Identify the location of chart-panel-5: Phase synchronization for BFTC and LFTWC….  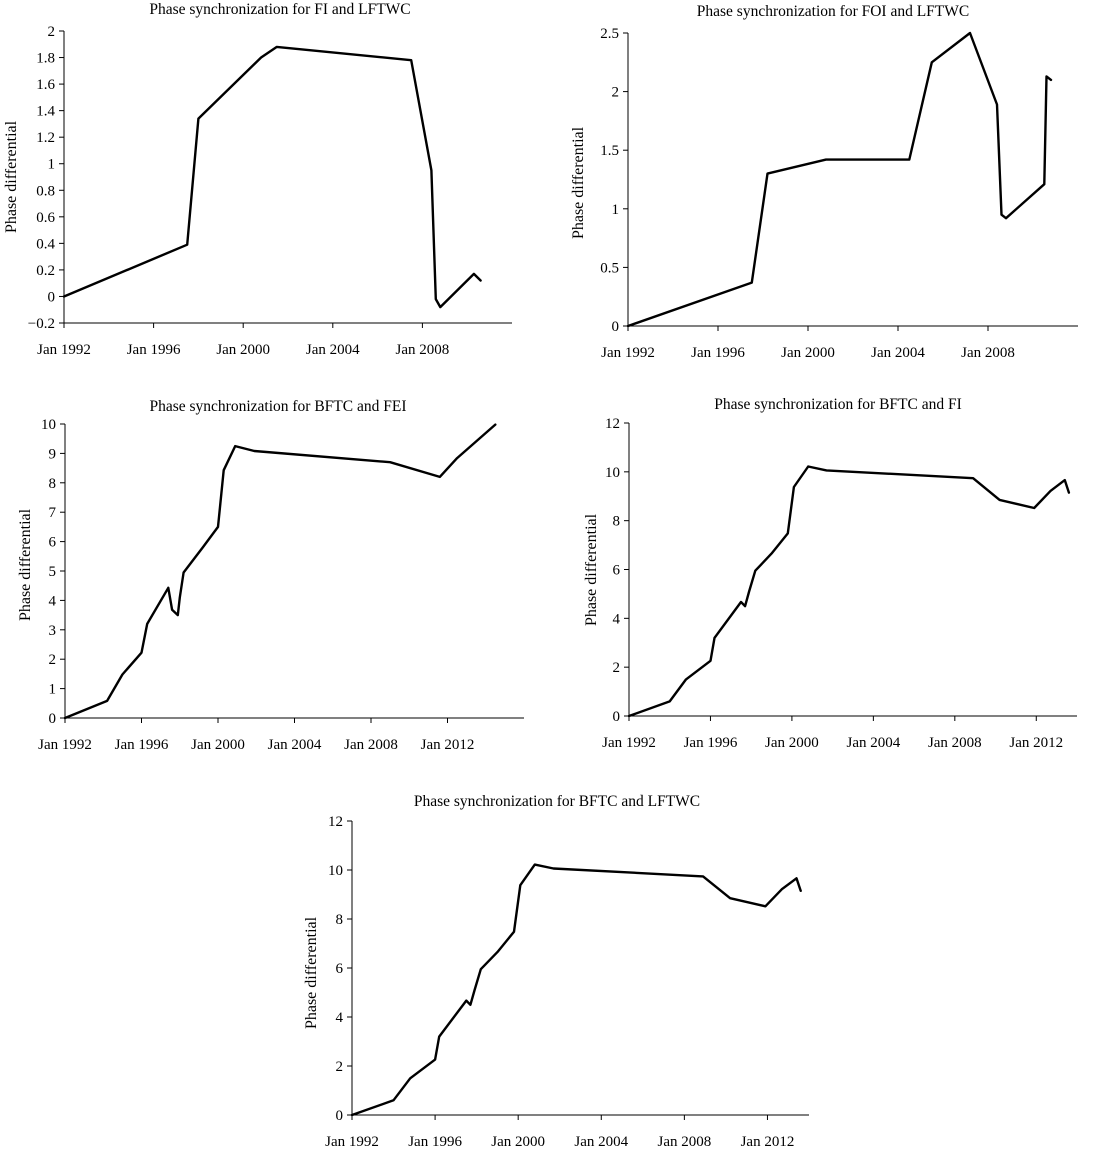
(556, 971).